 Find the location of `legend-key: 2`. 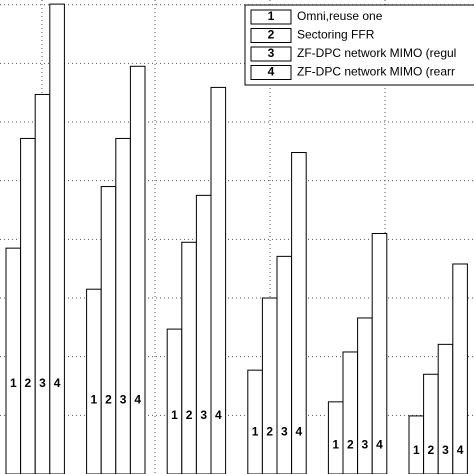

legend-key: 2 is located at coordinates (271, 35).